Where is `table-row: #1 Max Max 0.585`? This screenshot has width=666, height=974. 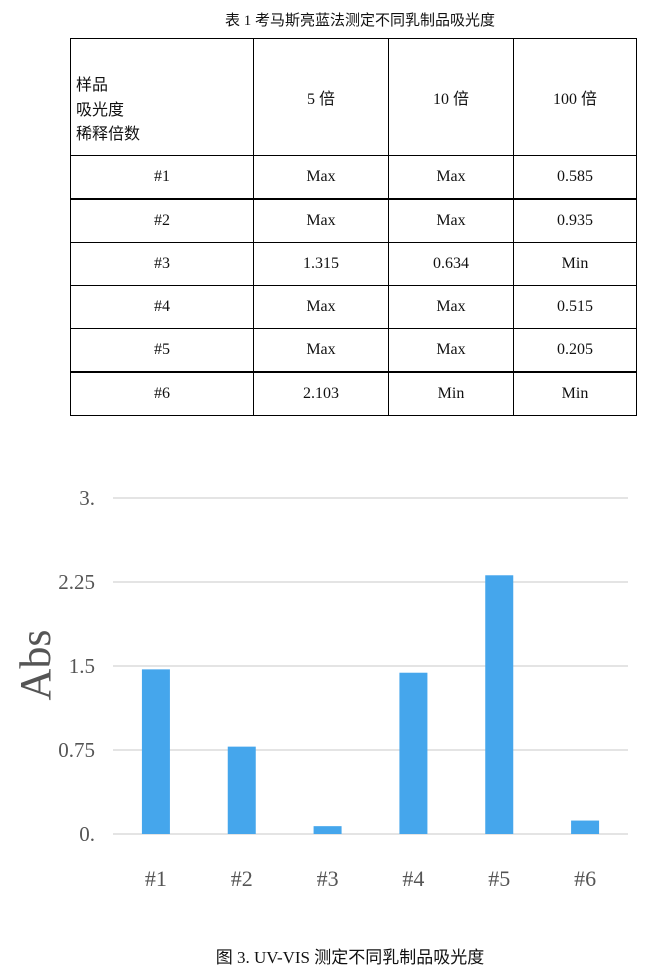 table-row: #1 Max Max 0.585 is located at coordinates (353, 177).